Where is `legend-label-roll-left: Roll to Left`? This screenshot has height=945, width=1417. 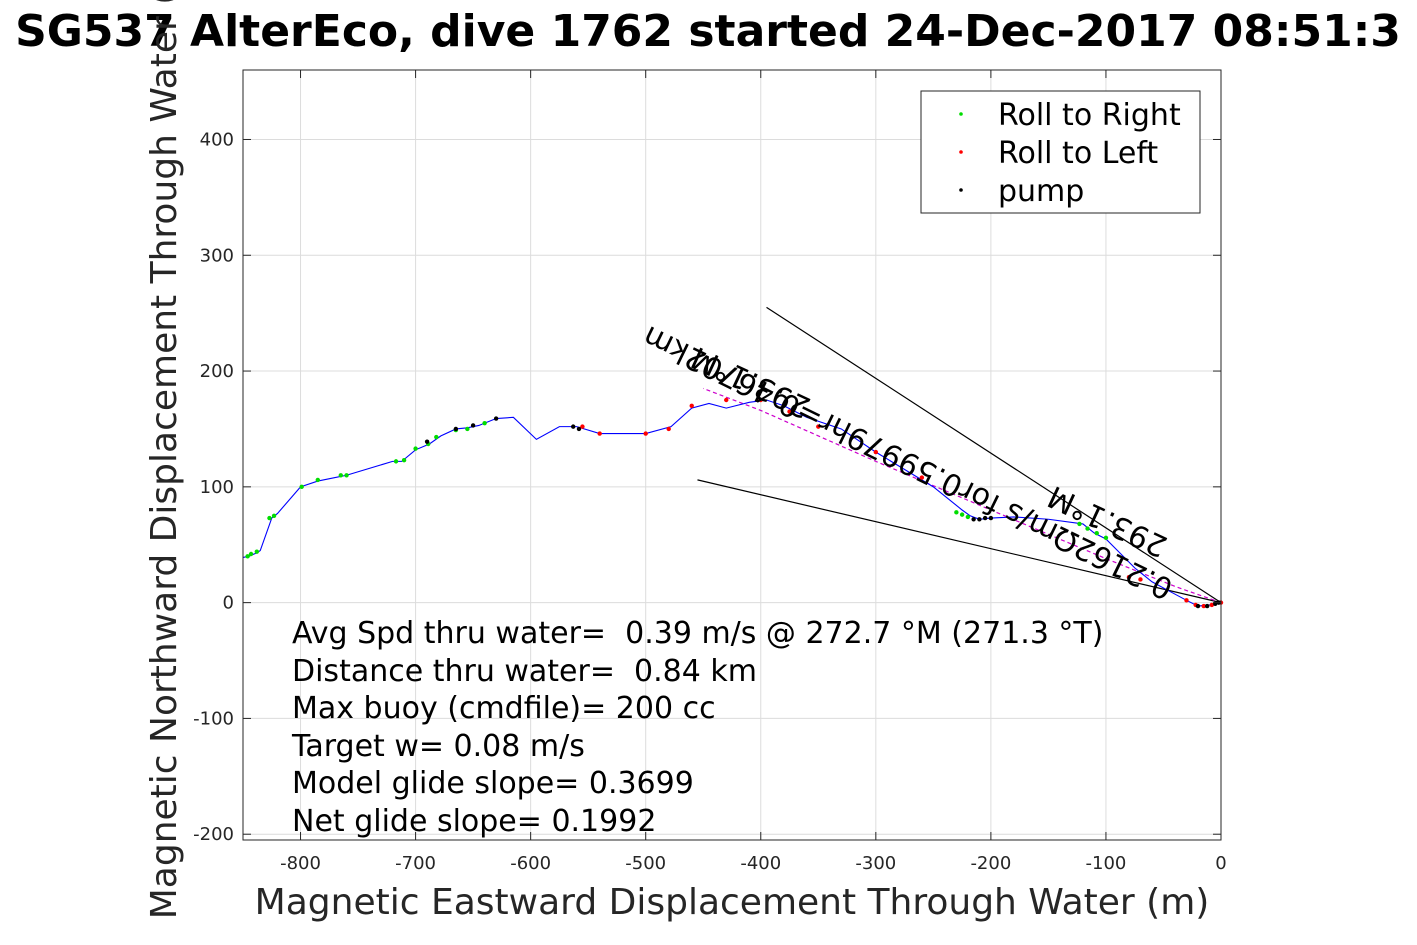 legend-label-roll-left: Roll to Left is located at coordinates (1078, 153).